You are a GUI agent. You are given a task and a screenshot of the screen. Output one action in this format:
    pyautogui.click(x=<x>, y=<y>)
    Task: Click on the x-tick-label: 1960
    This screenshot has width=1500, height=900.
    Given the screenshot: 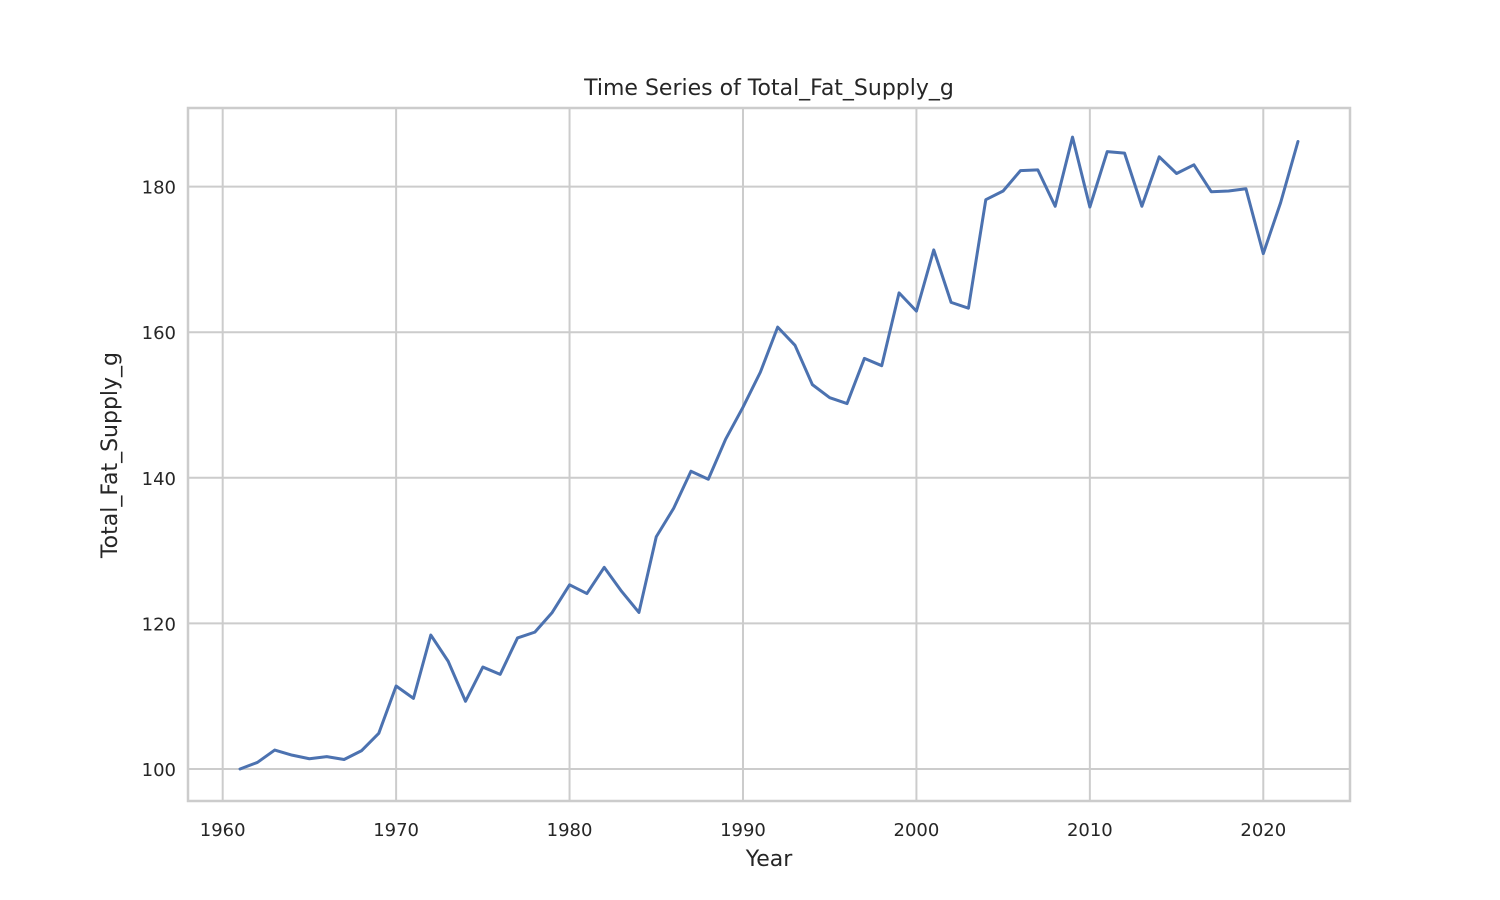 What is the action you would take?
    pyautogui.click(x=223, y=830)
    